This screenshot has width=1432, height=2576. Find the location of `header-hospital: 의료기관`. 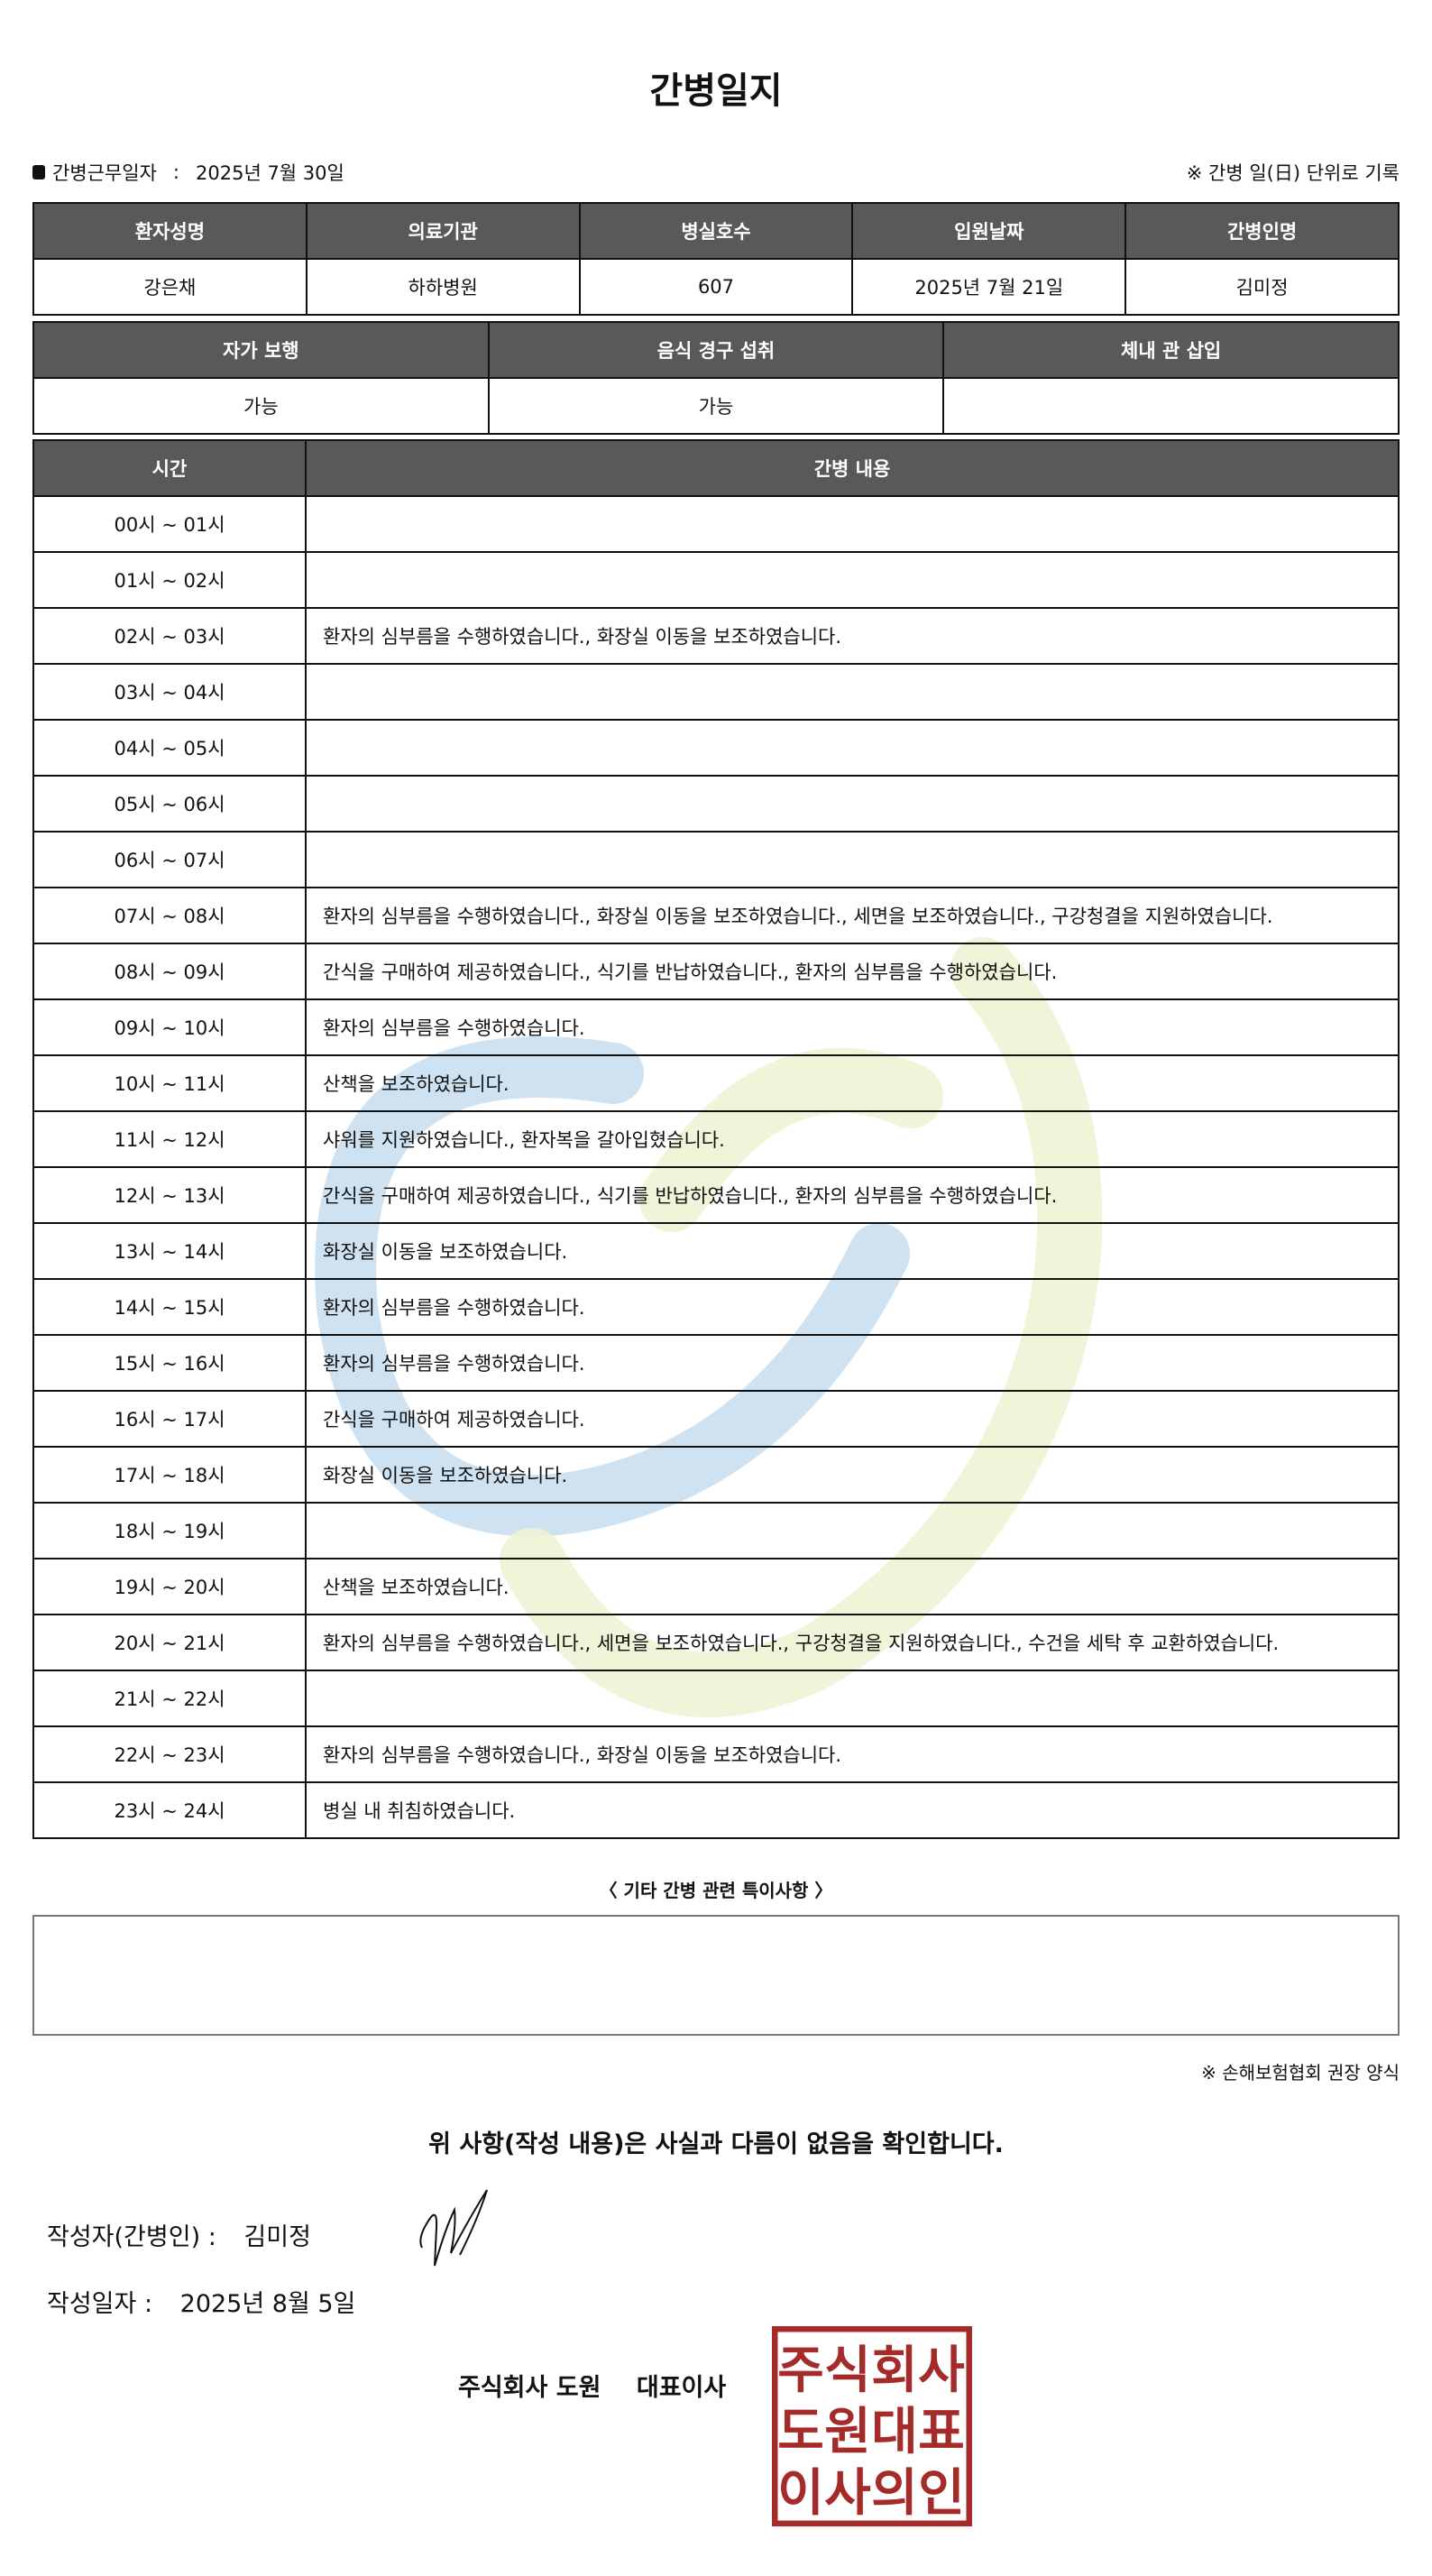

header-hospital: 의료기관 is located at coordinates (443, 231).